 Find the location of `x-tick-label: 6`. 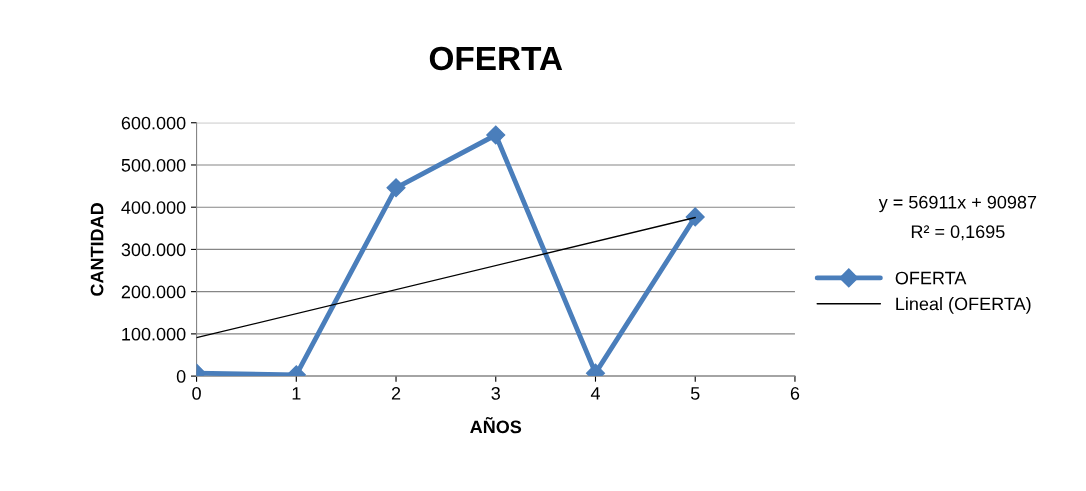

x-tick-label: 6 is located at coordinates (795, 393).